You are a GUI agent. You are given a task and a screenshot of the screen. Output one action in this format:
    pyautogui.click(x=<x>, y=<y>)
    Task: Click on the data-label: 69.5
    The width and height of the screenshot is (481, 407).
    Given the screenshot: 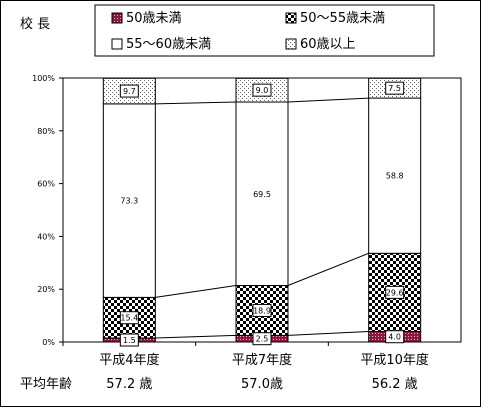 What is the action you would take?
    pyautogui.click(x=262, y=194)
    